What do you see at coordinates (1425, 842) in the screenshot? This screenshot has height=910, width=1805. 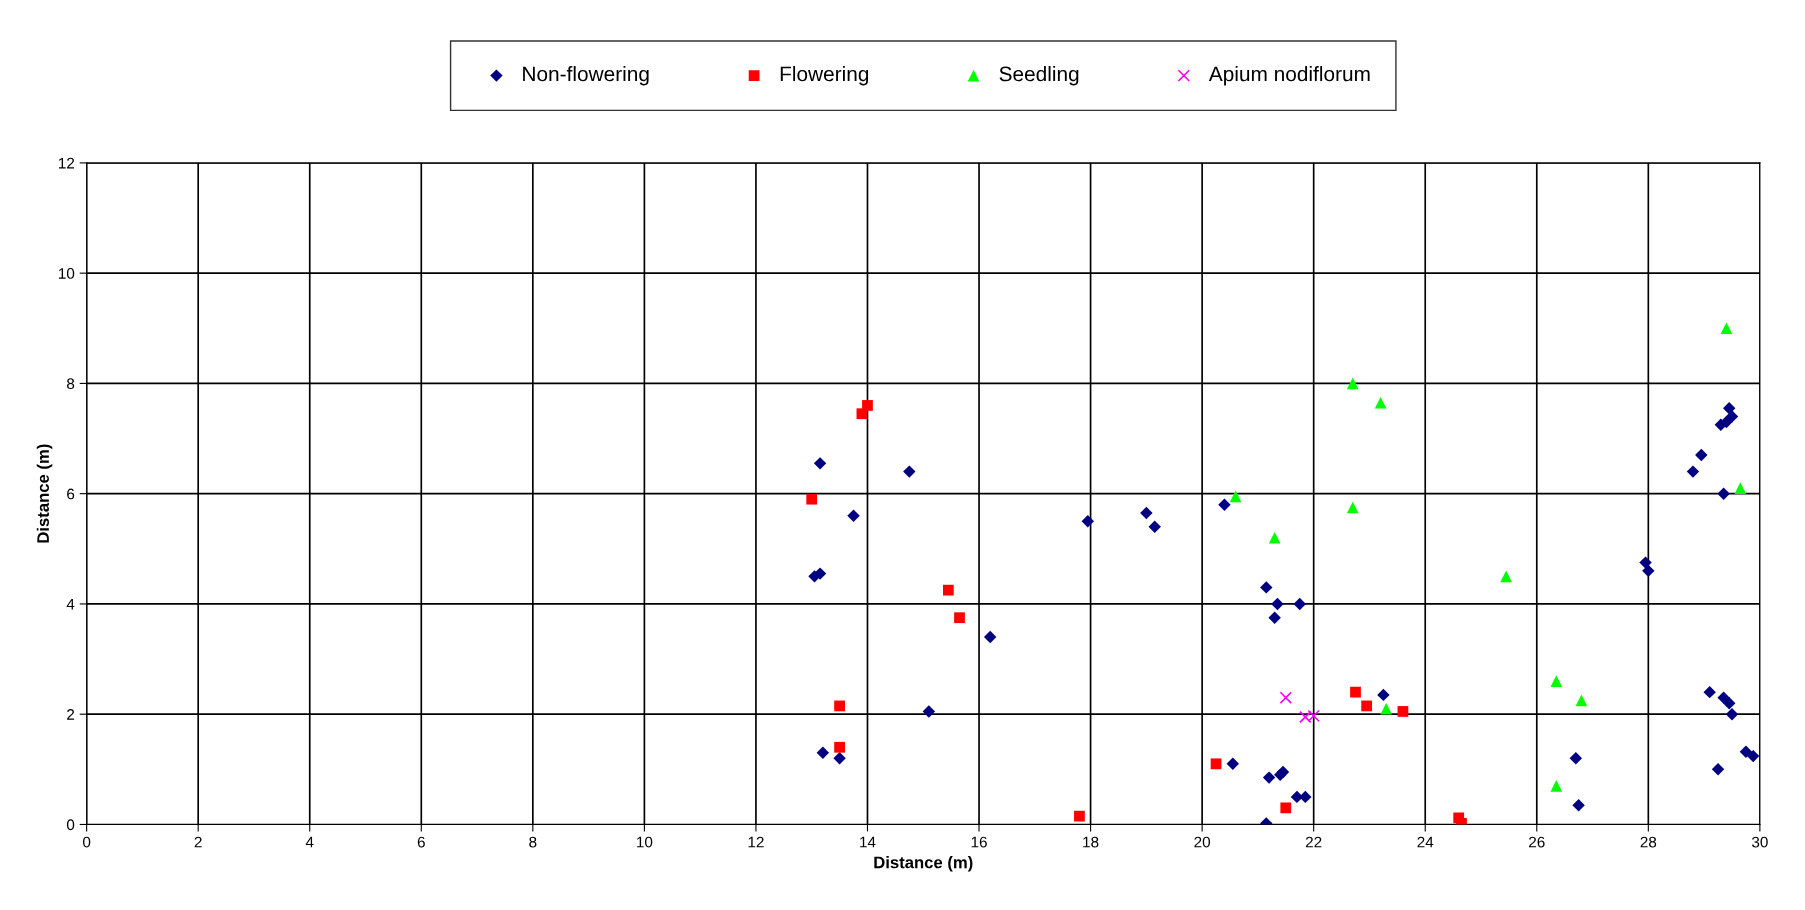 I see `x-tick-label: 24` at bounding box center [1425, 842].